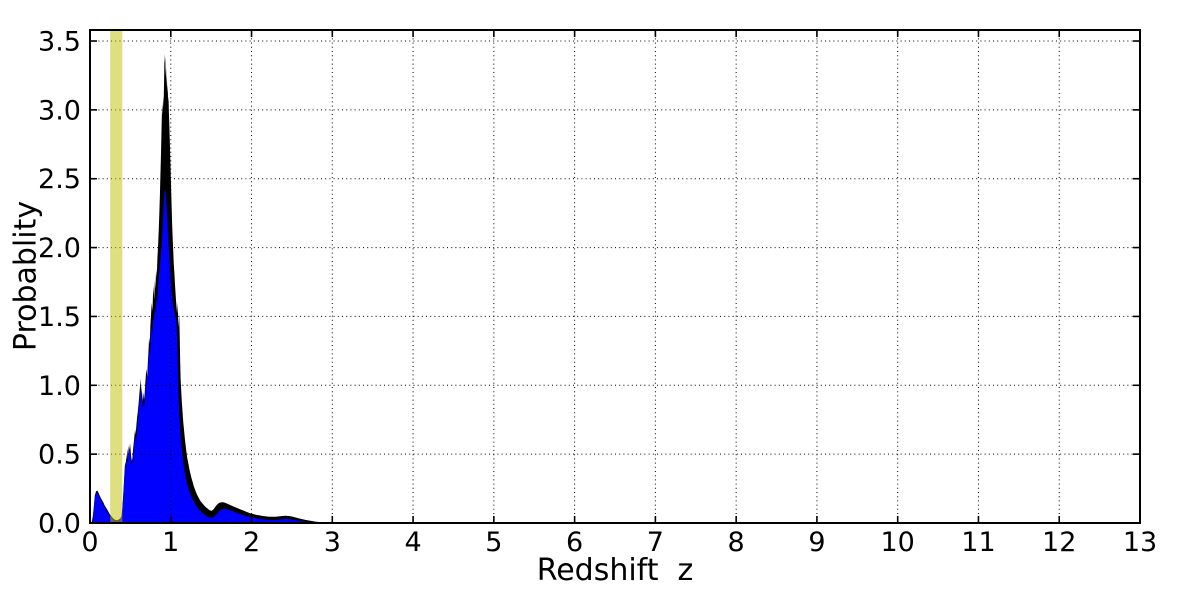  Describe the element at coordinates (59, 179) in the screenshot. I see `y-tick-label: 2.5` at that location.